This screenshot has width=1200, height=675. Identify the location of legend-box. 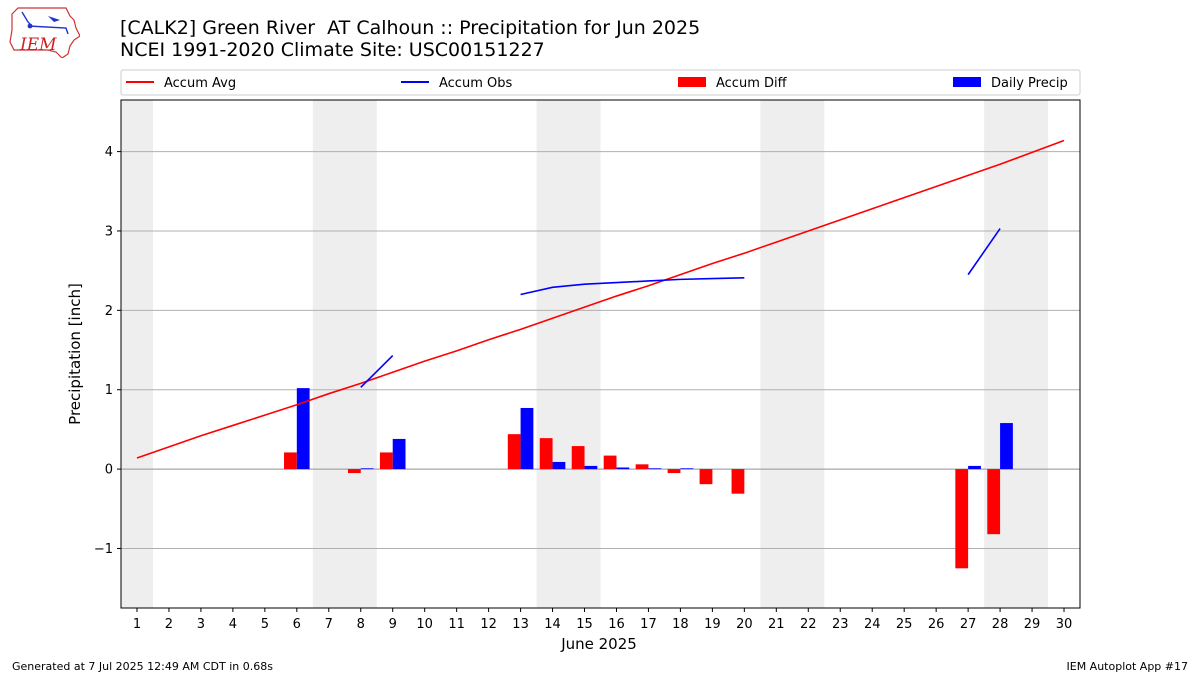
(600, 82).